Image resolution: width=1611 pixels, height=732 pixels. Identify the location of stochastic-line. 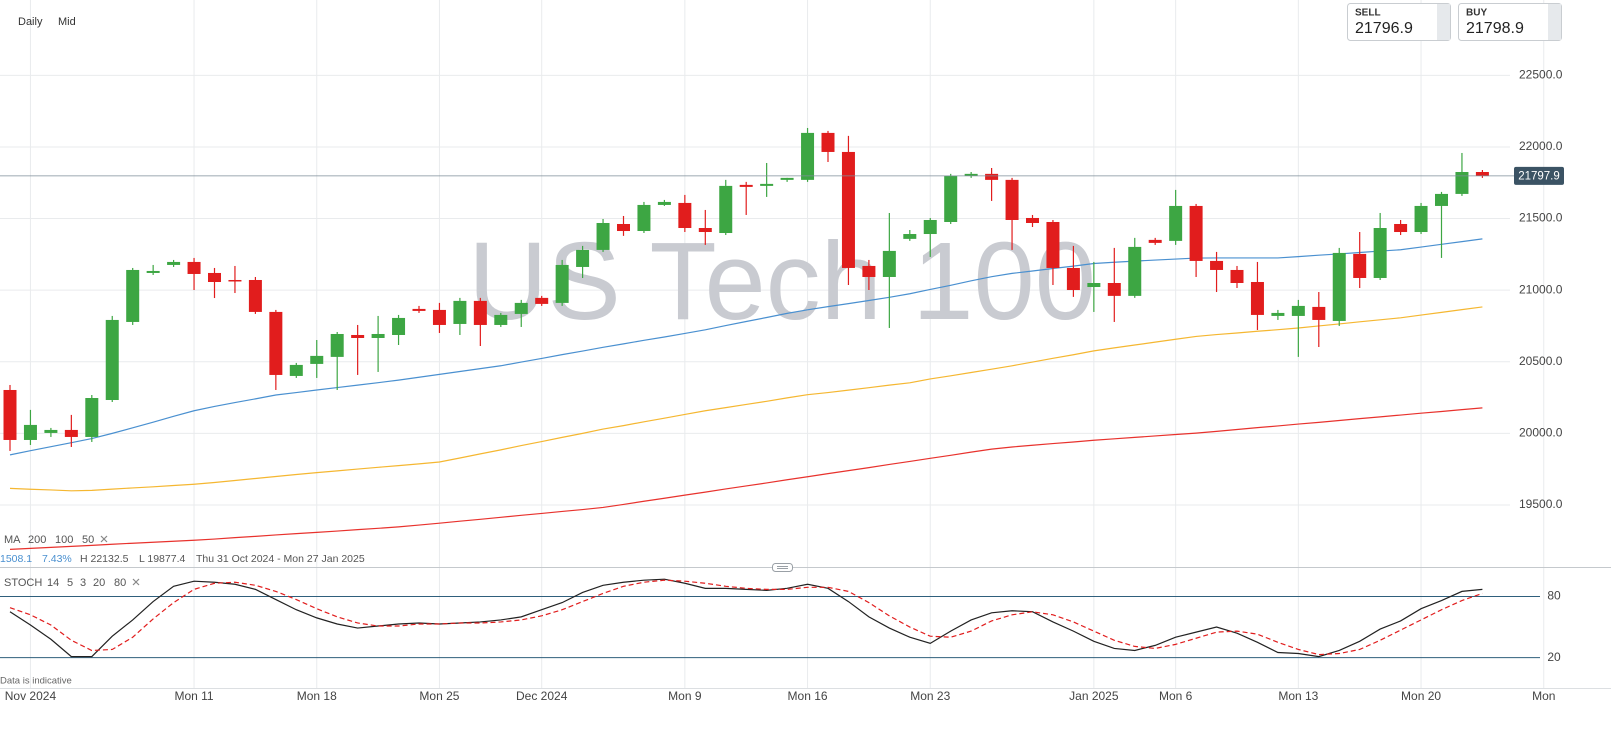
(746, 617).